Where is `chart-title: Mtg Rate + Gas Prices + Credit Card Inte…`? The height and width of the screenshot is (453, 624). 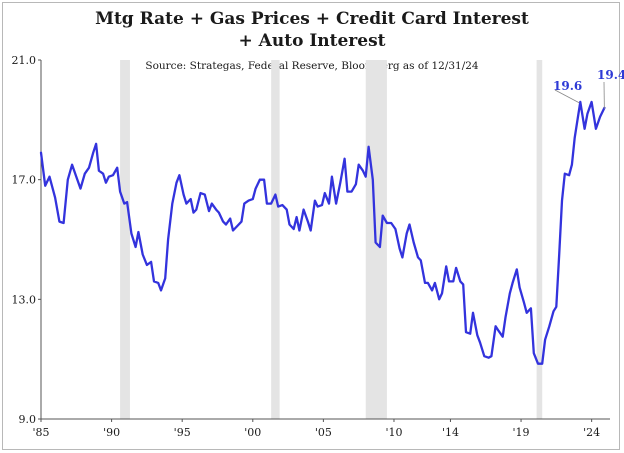 chart-title: Mtg Rate + Gas Prices + Credit Card Inte… is located at coordinates (312, 30).